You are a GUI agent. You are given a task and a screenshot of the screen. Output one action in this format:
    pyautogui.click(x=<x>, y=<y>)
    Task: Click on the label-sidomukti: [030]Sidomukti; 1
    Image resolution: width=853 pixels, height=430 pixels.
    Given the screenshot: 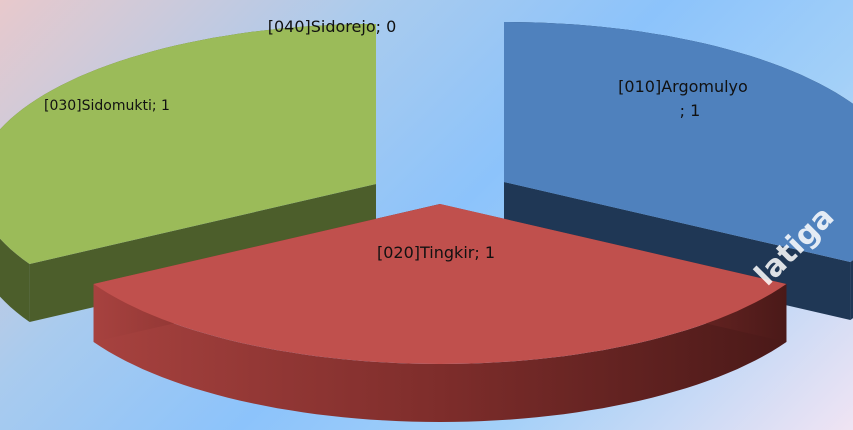 What is the action you would take?
    pyautogui.click(x=107, y=106)
    